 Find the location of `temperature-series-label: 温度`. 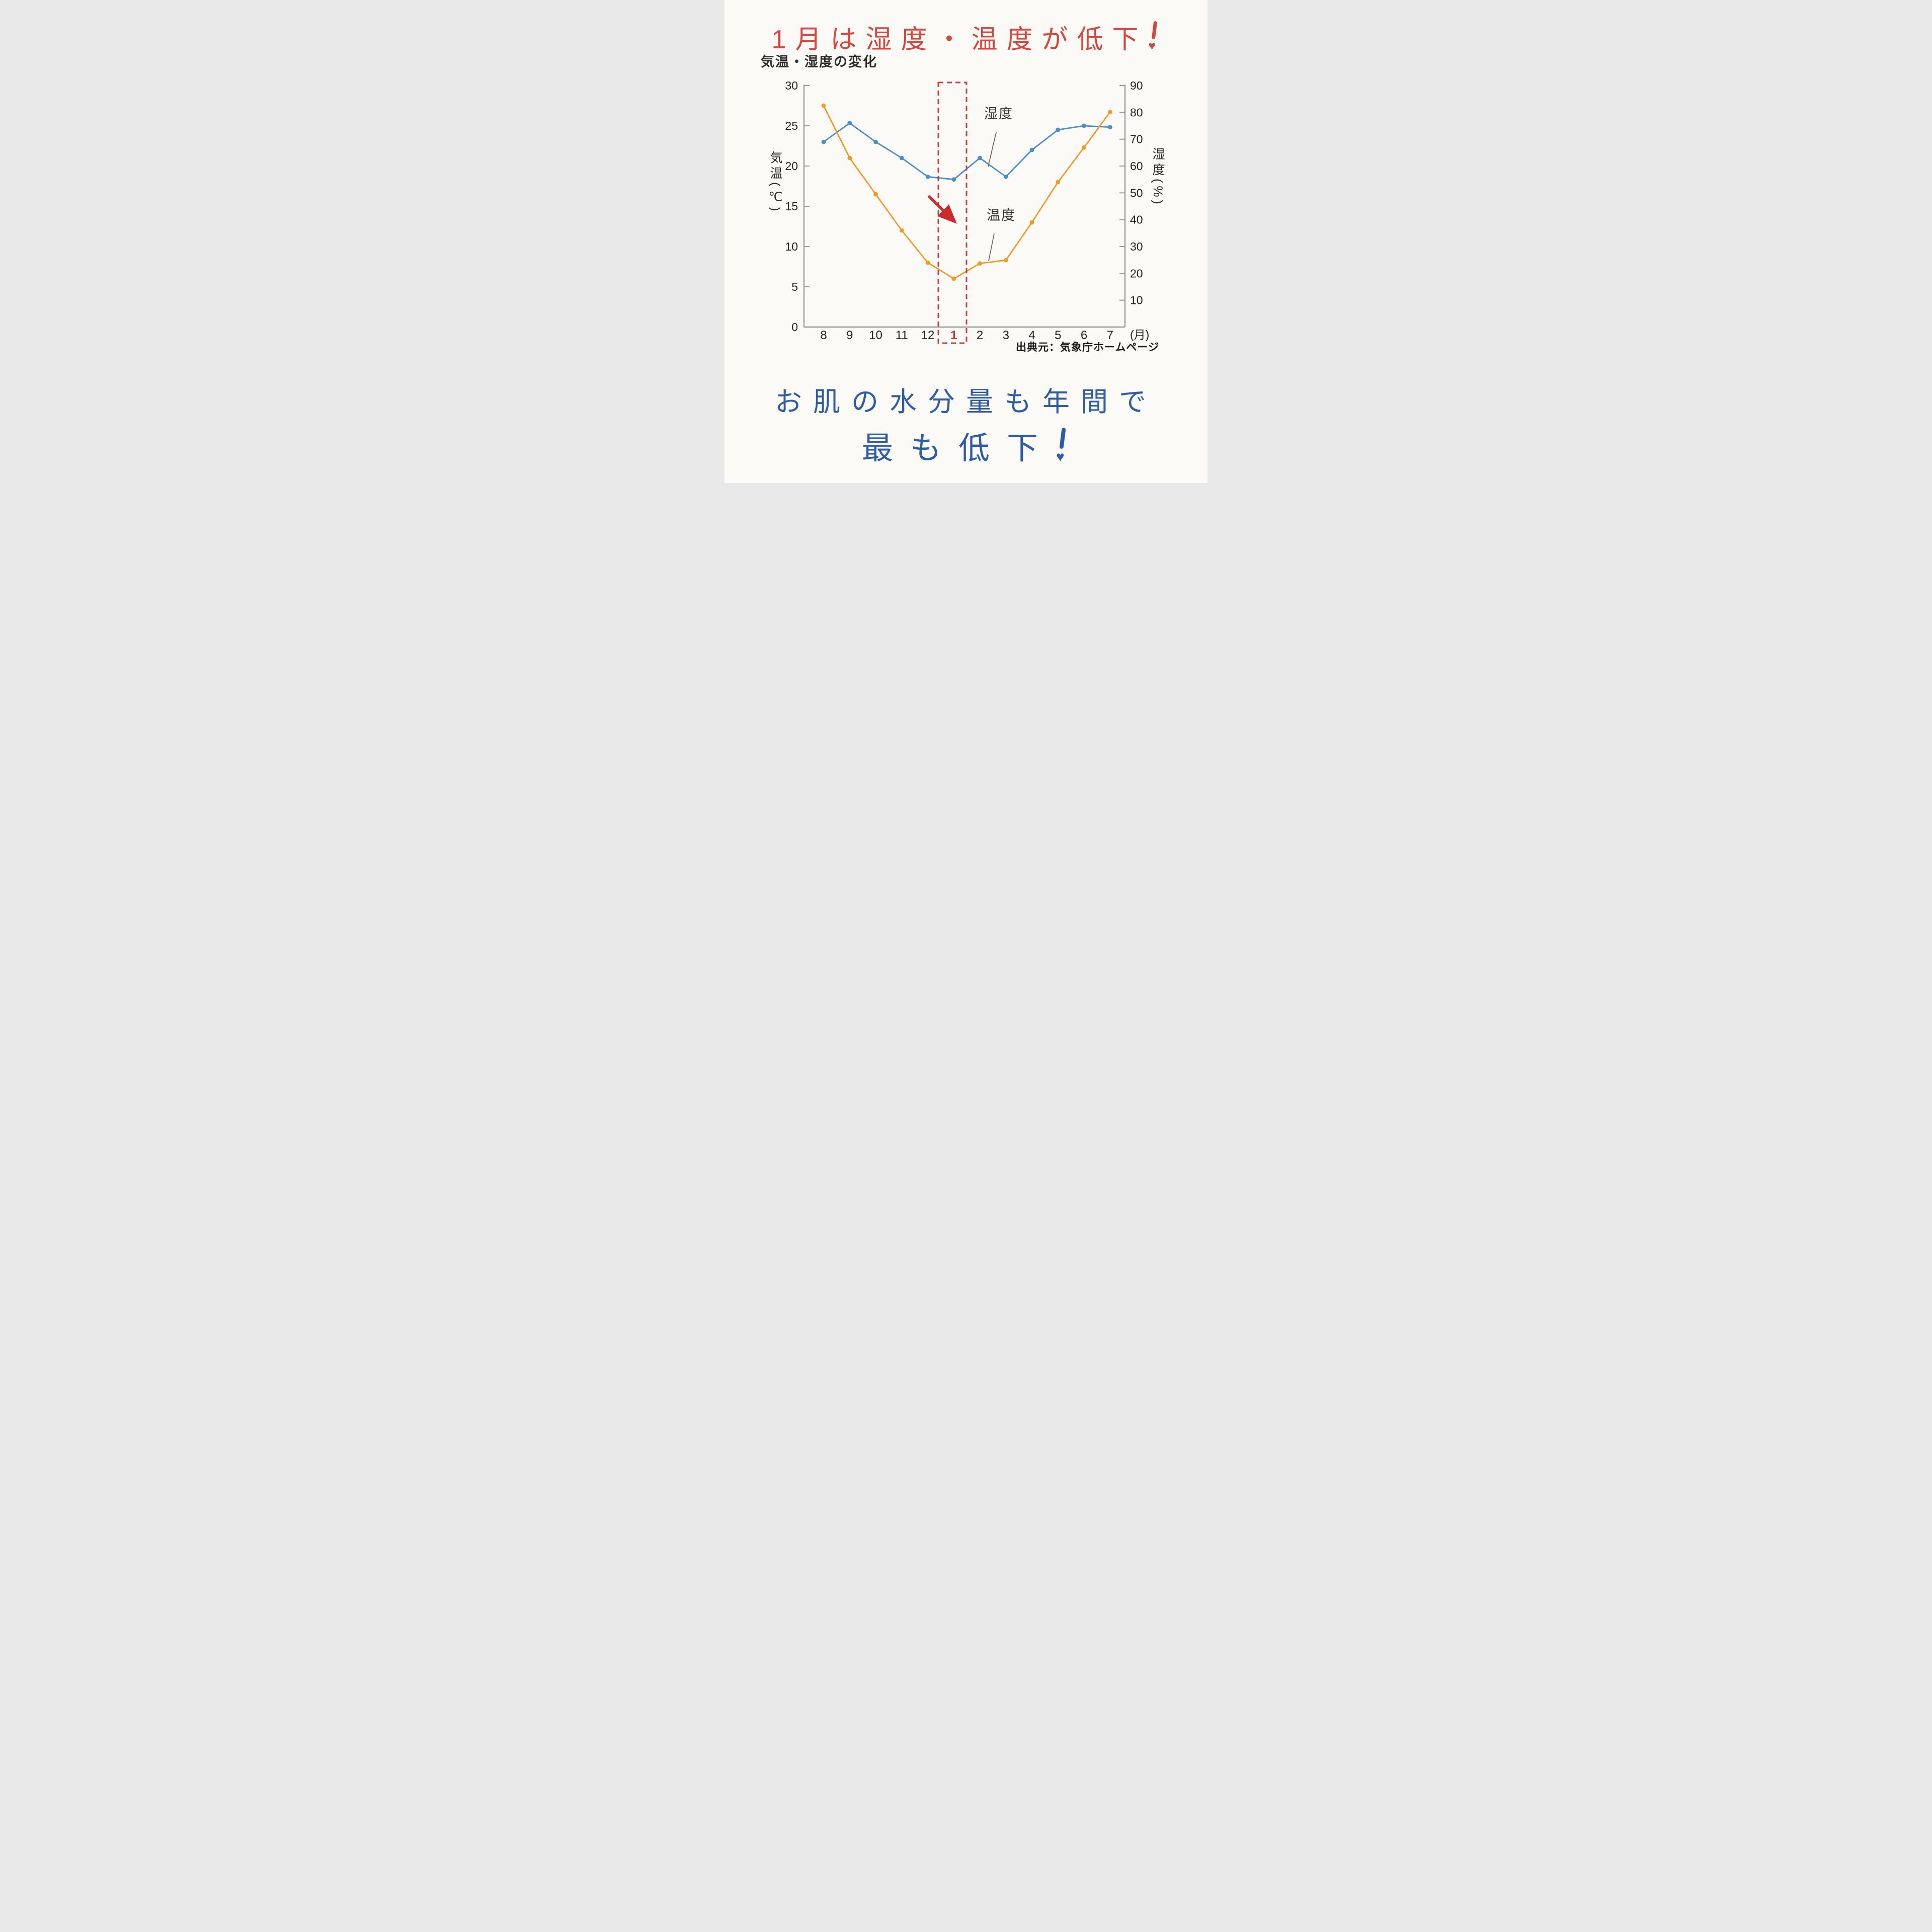

temperature-series-label: 温度 is located at coordinates (1002, 215).